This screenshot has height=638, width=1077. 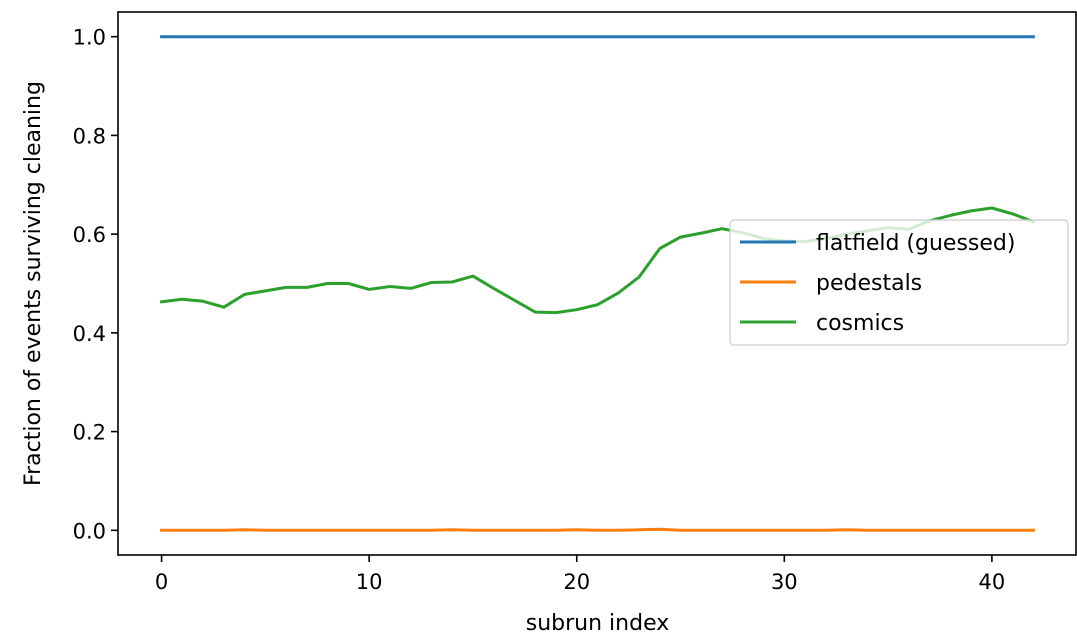 I want to click on legend: flatfield (guessed) pedestals cosmics, so click(x=899, y=282).